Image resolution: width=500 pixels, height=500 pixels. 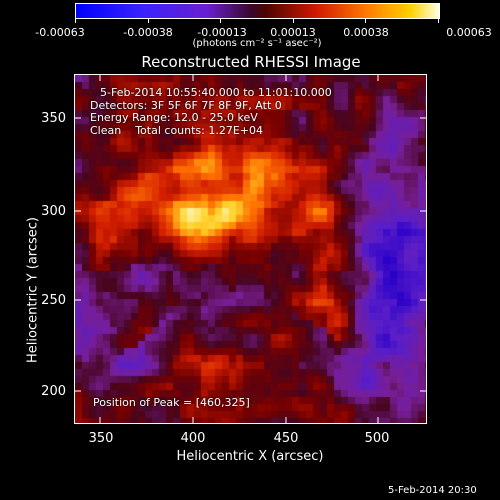 I want to click on x-tick-label: 500, so click(x=377, y=438).